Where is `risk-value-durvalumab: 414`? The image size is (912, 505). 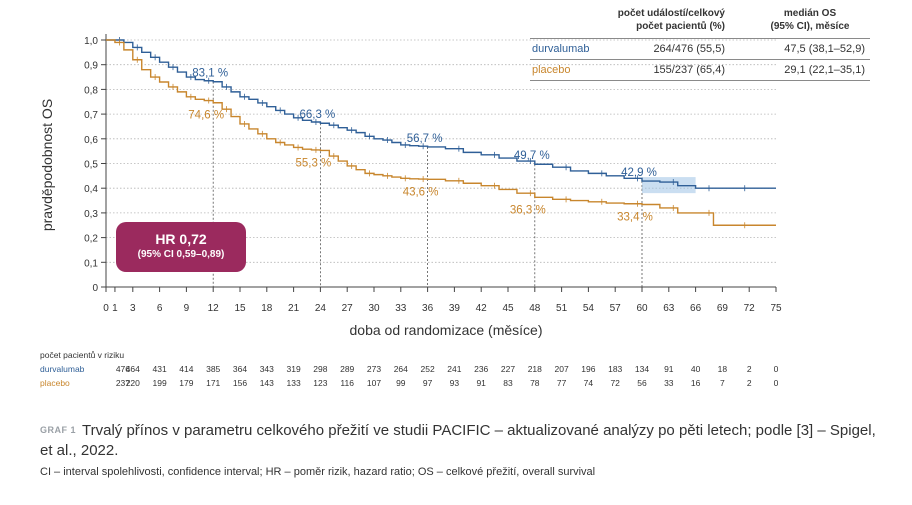 risk-value-durvalumab: 414 is located at coordinates (186, 369).